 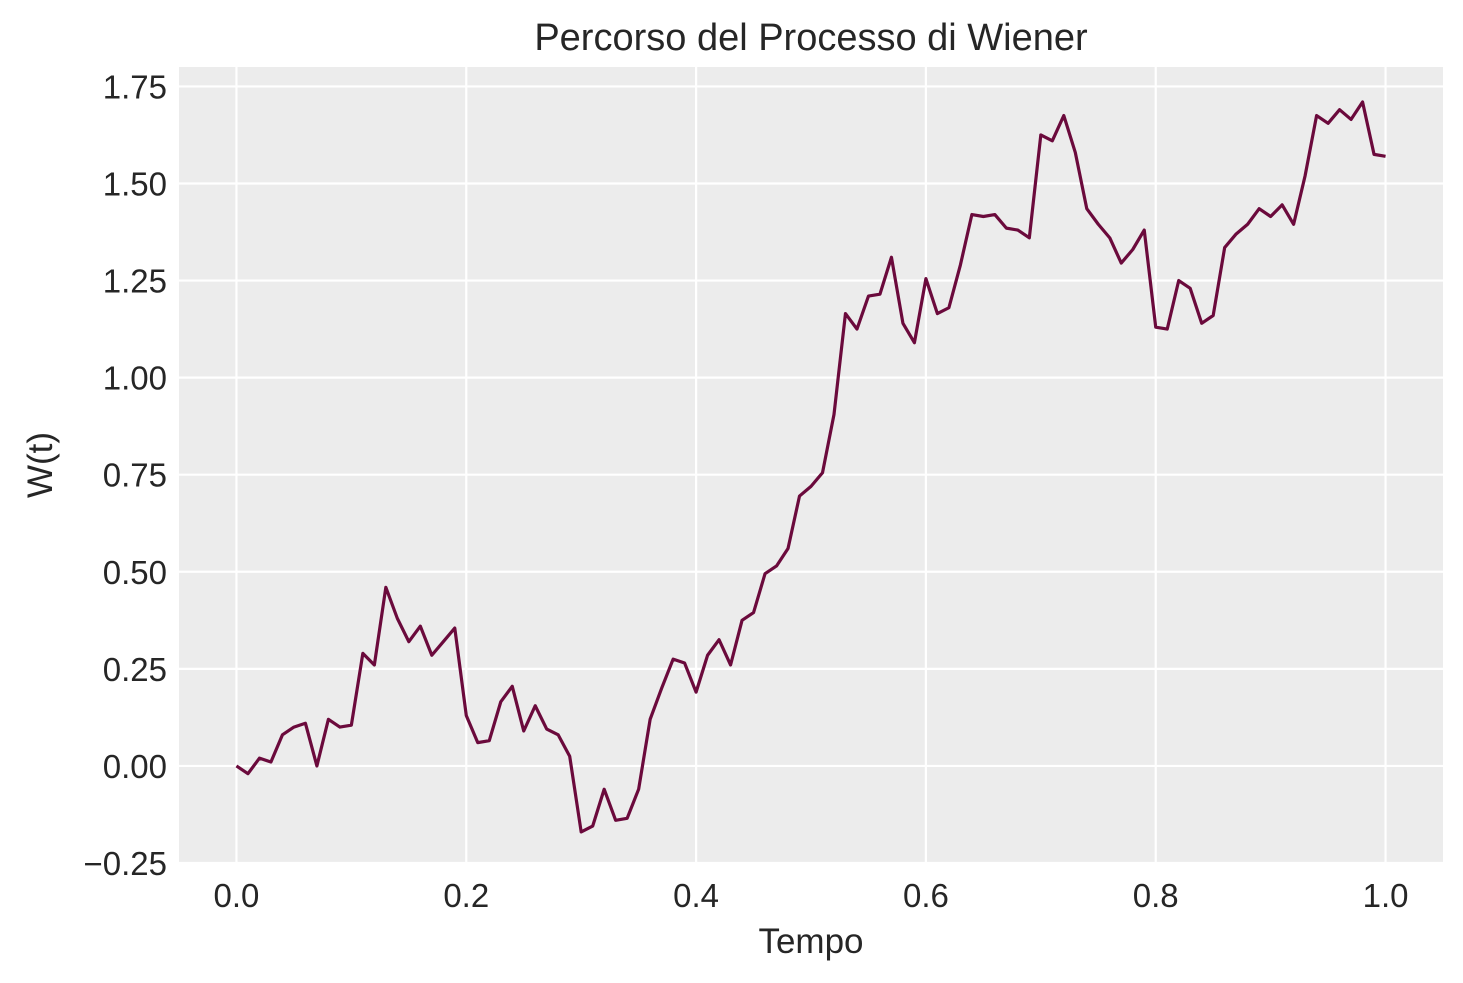 What do you see at coordinates (40, 465) in the screenshot?
I see `y-axis-label: W(t)` at bounding box center [40, 465].